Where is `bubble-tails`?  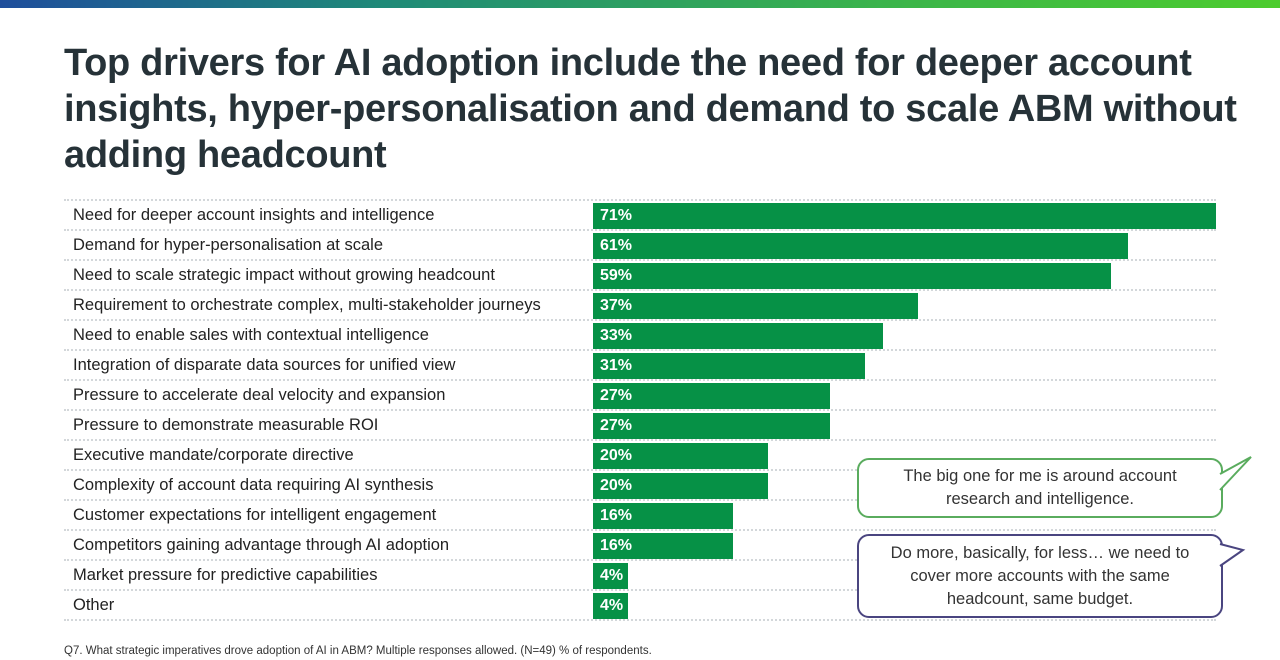 bubble-tails is located at coordinates (1235, 511).